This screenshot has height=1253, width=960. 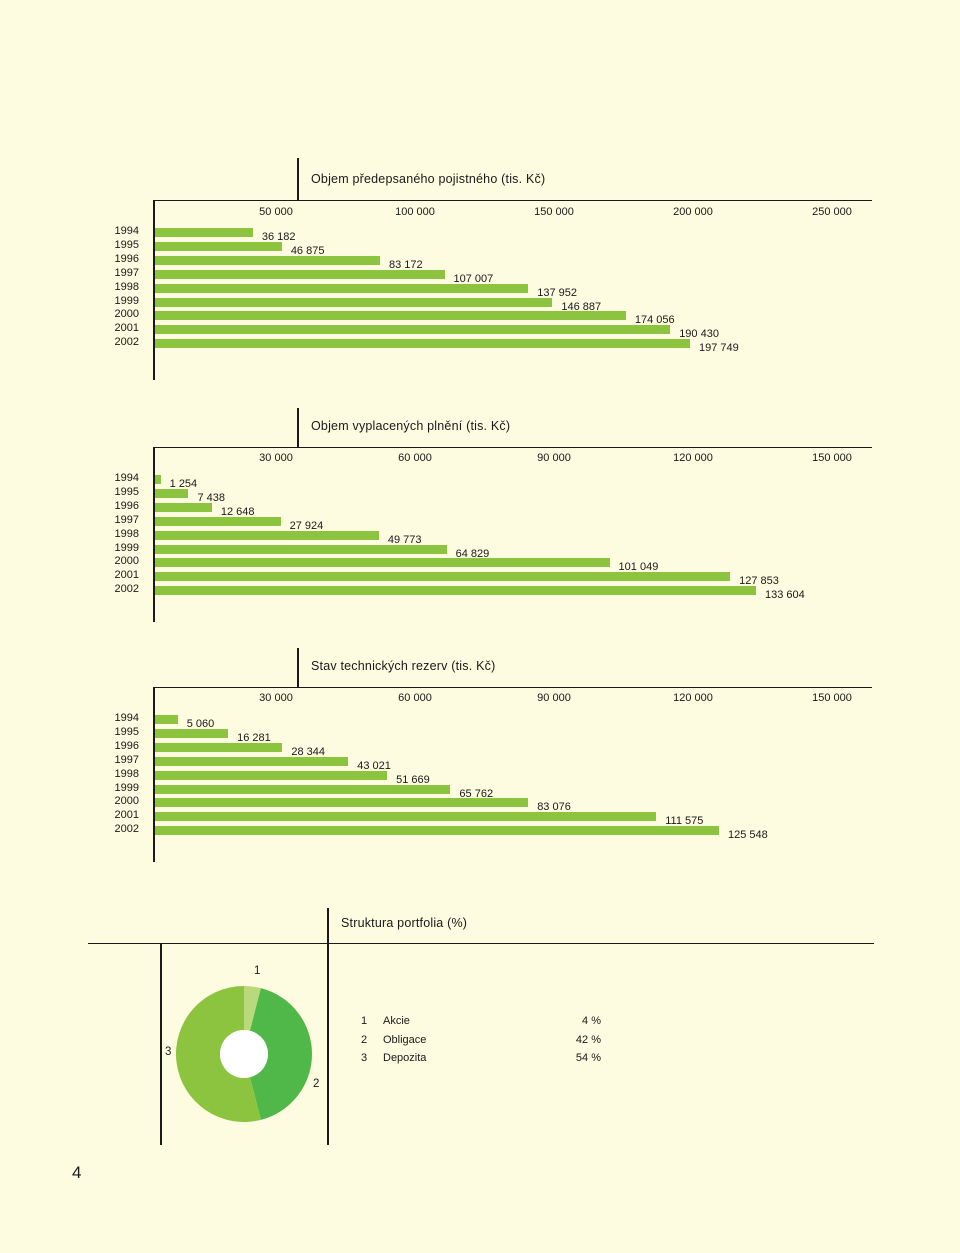 What do you see at coordinates (278, 237) in the screenshot?
I see `bar-value-label: 36 182` at bounding box center [278, 237].